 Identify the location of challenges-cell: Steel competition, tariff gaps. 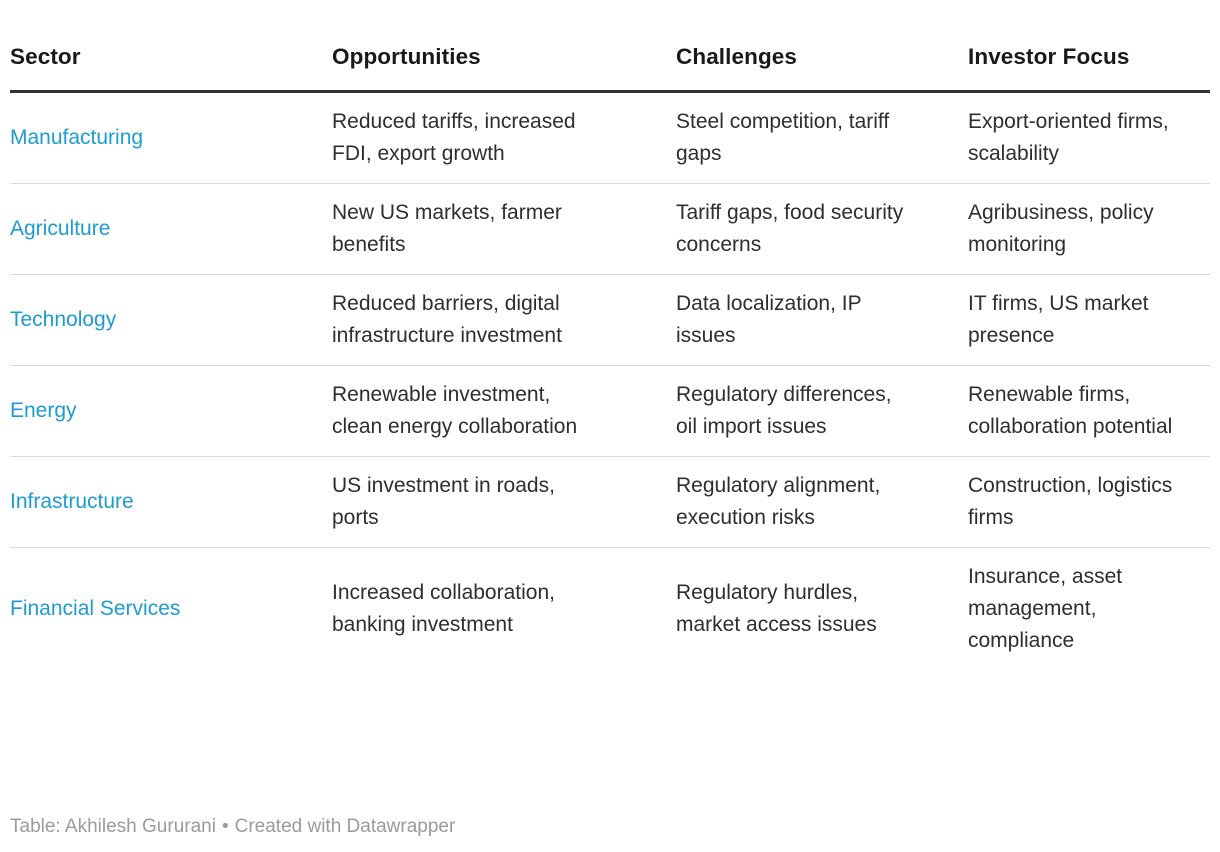
(783, 137).